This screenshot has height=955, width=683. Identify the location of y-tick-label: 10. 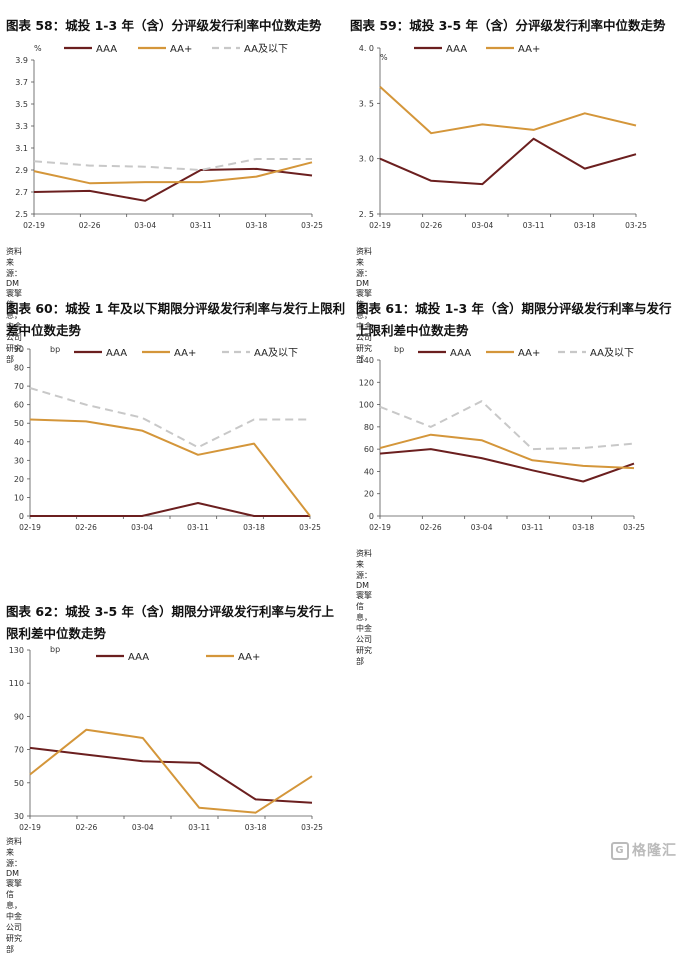
(19, 497).